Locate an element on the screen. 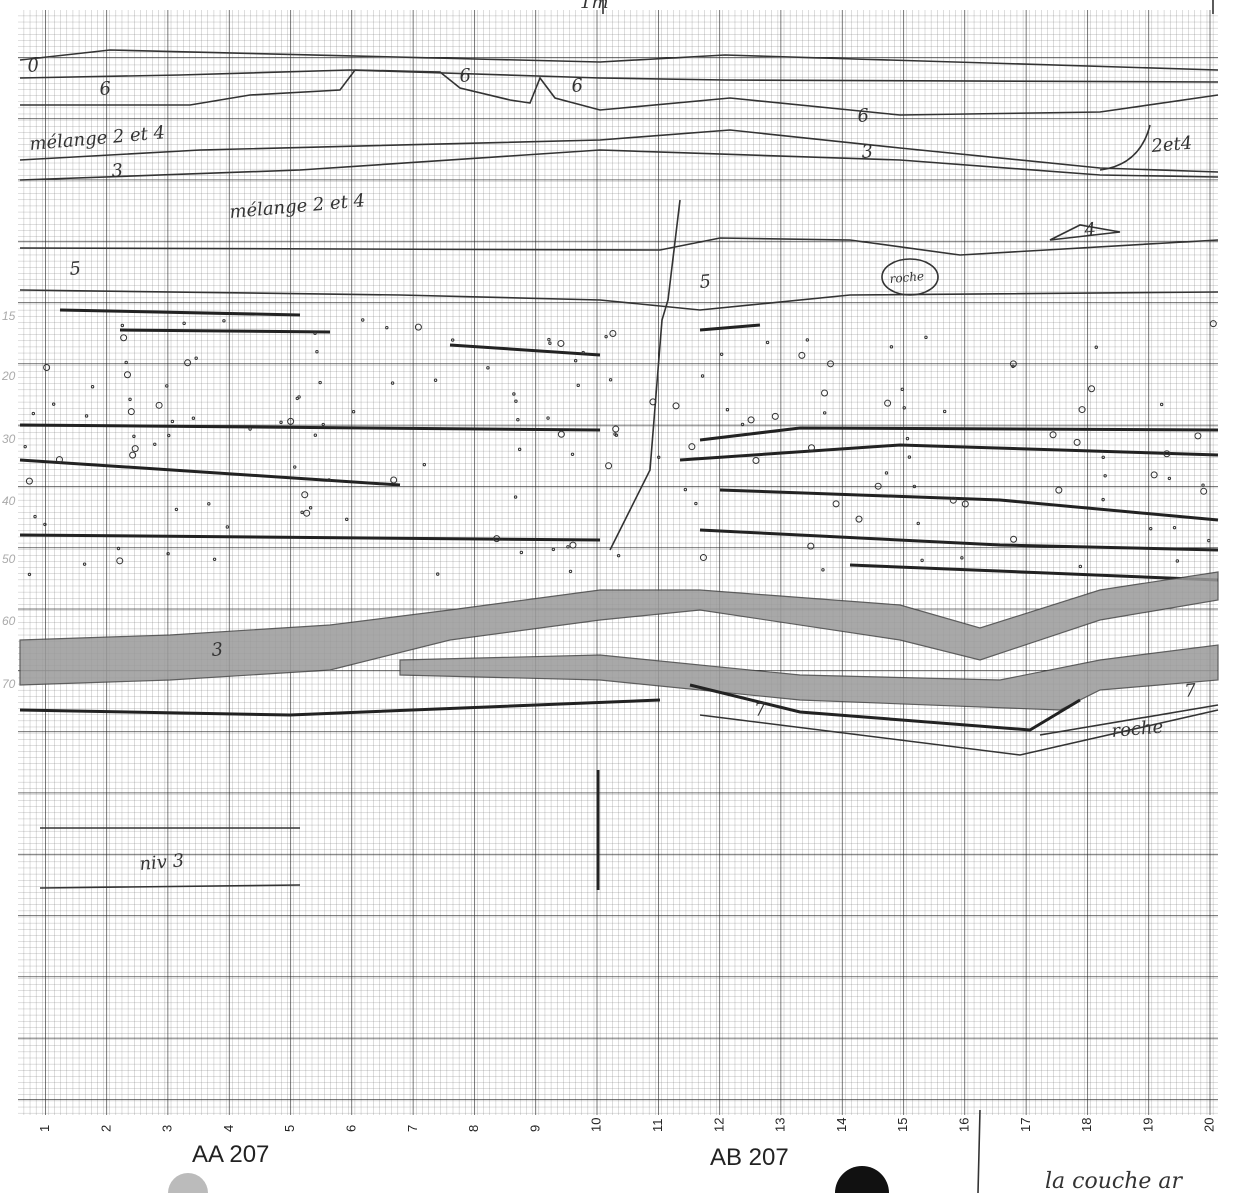  x-tick-label: 10 is located at coordinates (596, 1125).